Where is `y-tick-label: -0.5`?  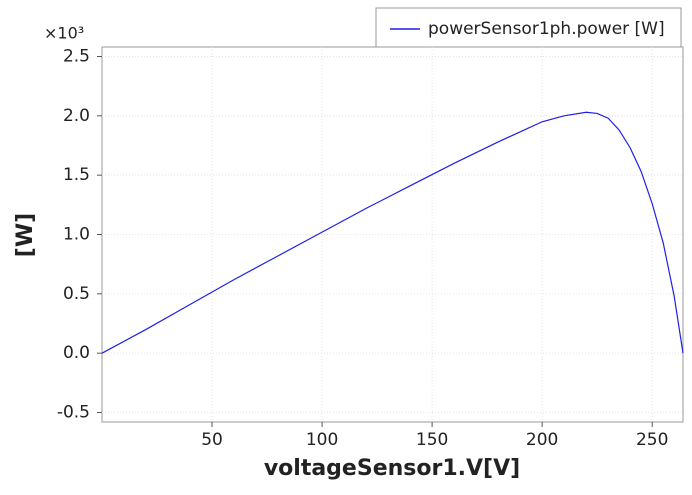
y-tick-label: -0.5 is located at coordinates (73, 413).